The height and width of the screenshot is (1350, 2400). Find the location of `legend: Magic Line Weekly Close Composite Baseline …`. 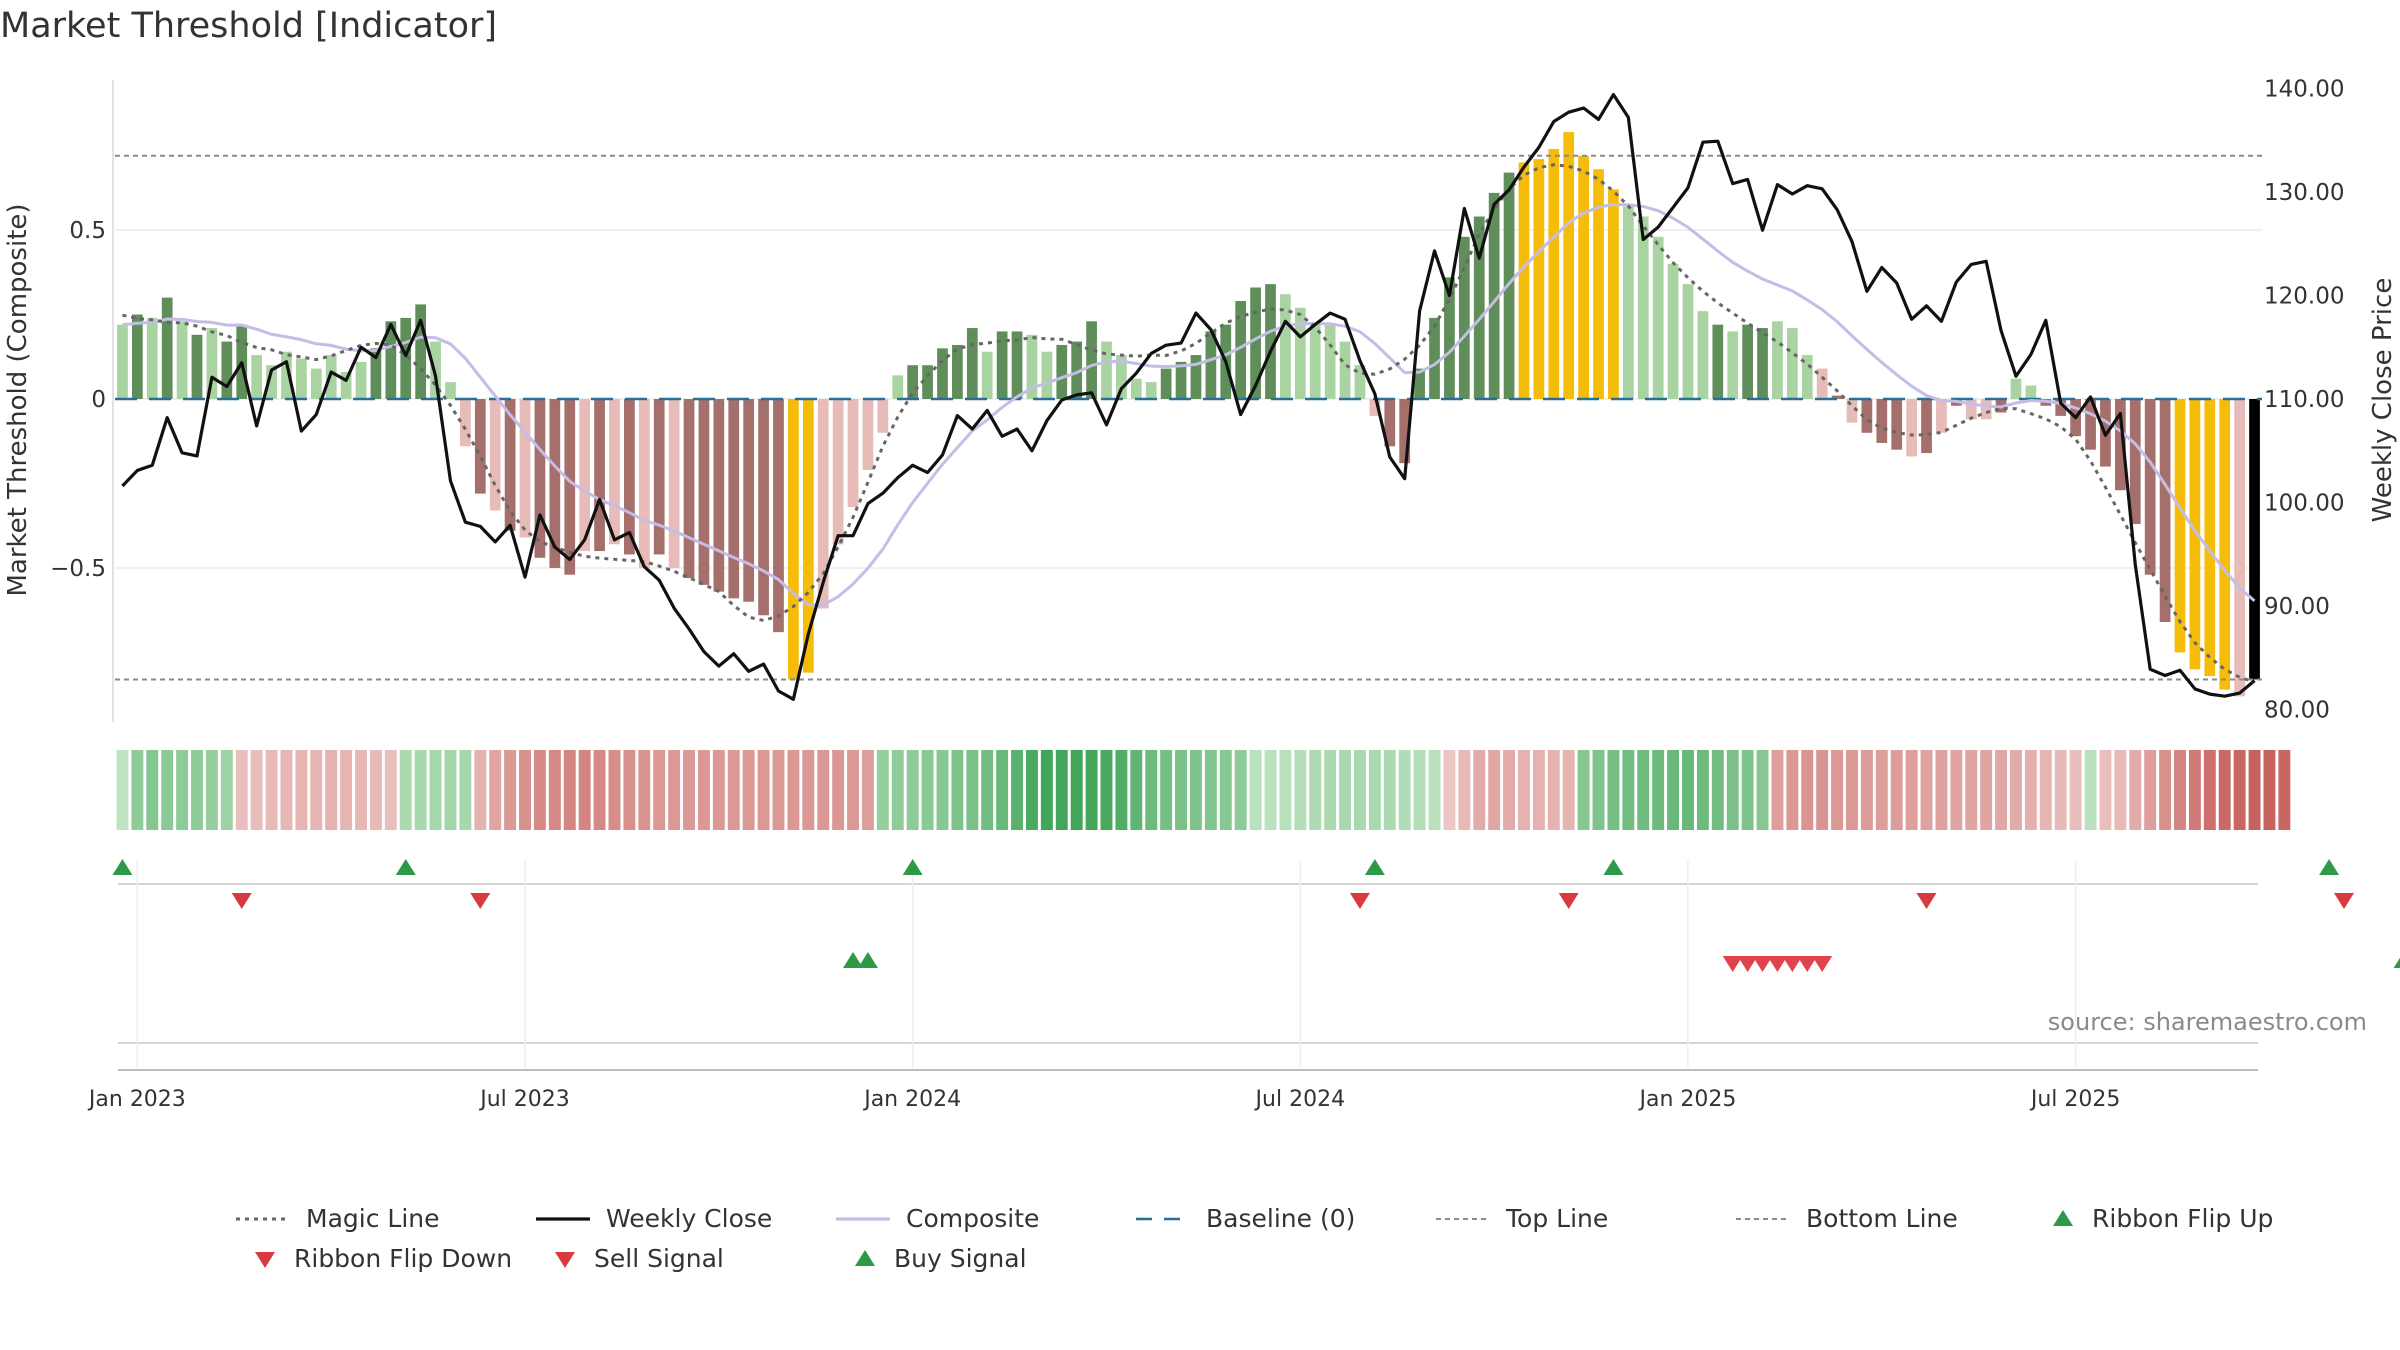

legend: Magic Line Weekly Close Composite Baseline … is located at coordinates (1200, 1240).